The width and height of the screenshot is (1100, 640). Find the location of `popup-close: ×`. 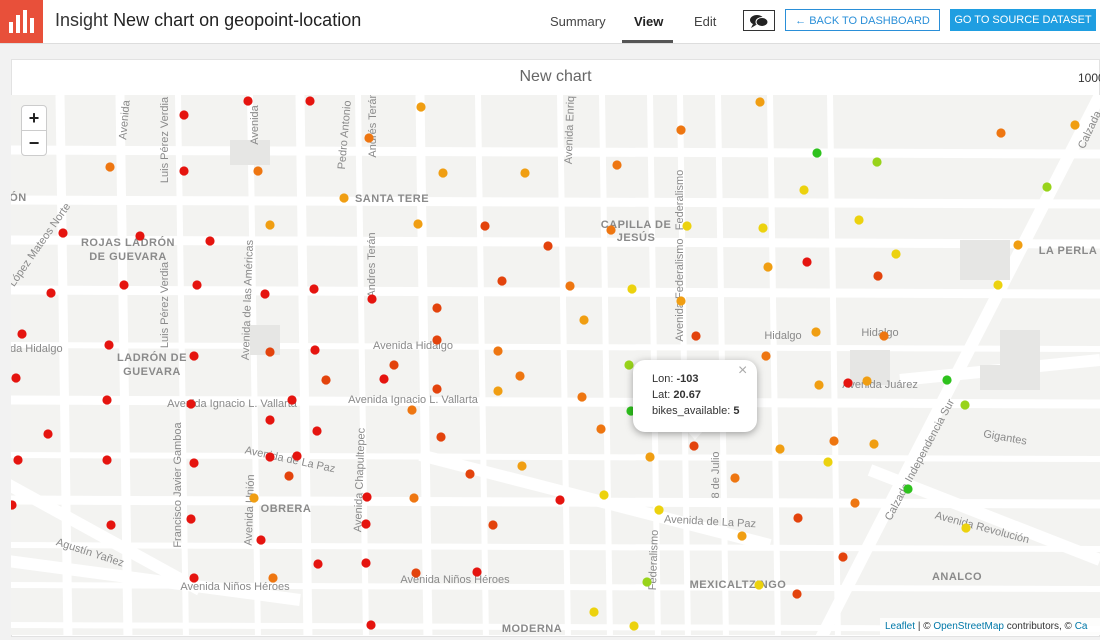

popup-close: × is located at coordinates (743, 370).